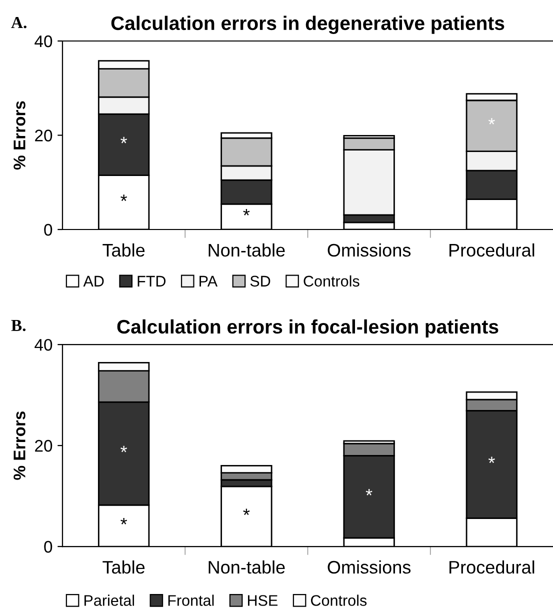  I want to click on chart-title: Calculation errors in degenerative patients, so click(307, 25).